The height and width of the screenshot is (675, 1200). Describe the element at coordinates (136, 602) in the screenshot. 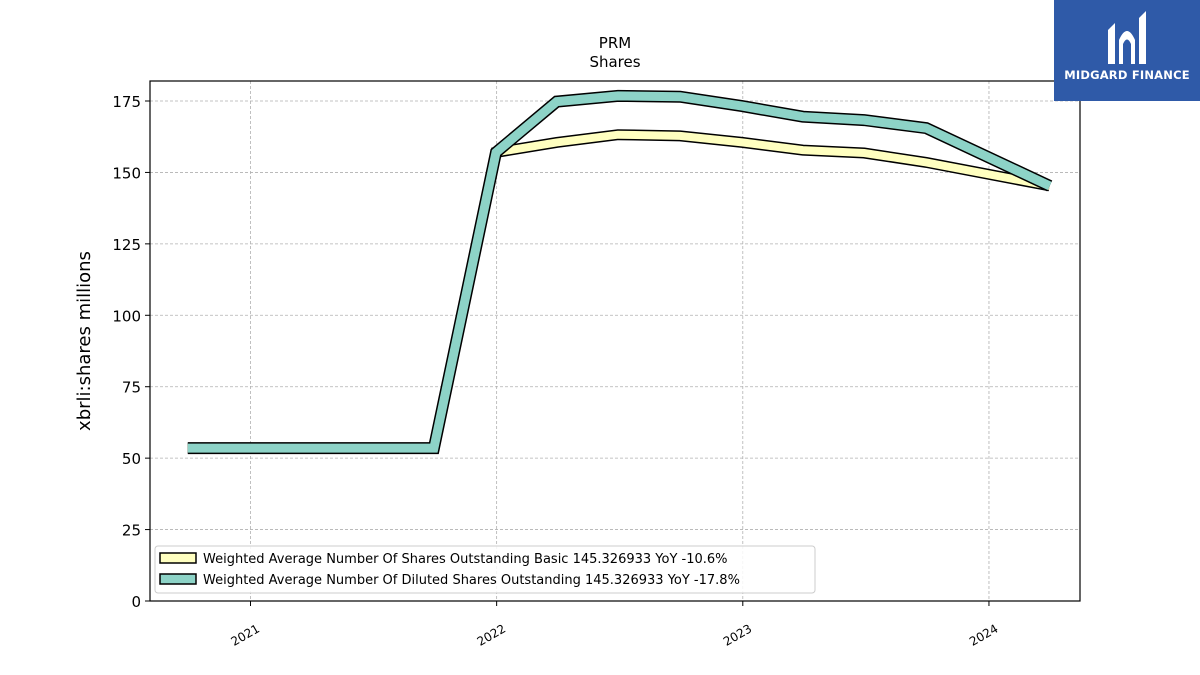

I see `y-tick-label: 0` at that location.